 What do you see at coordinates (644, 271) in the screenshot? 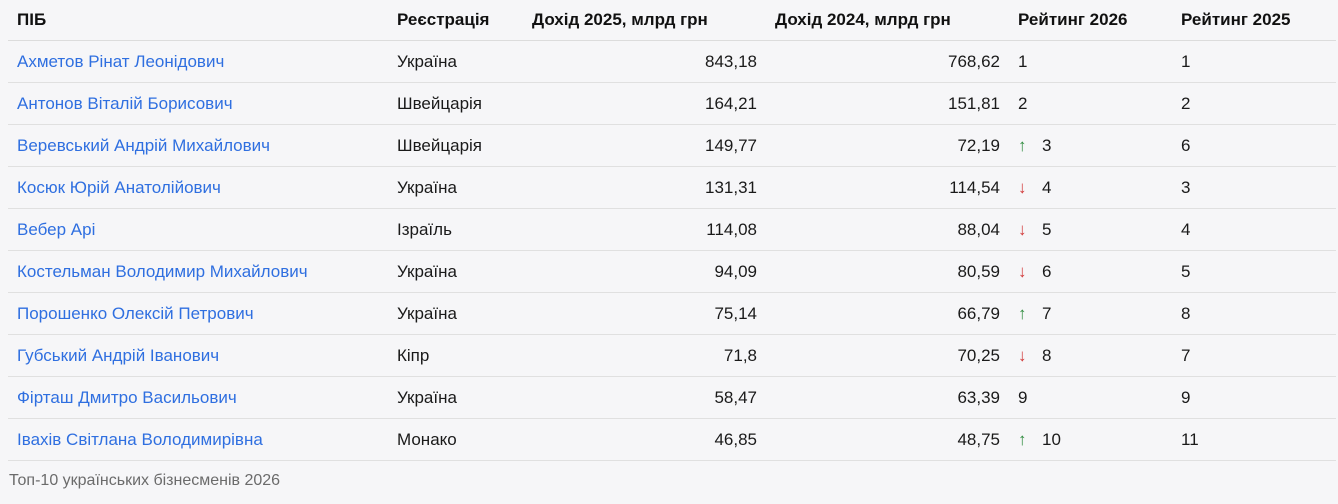
I see `cell-income-2025: 94,09` at bounding box center [644, 271].